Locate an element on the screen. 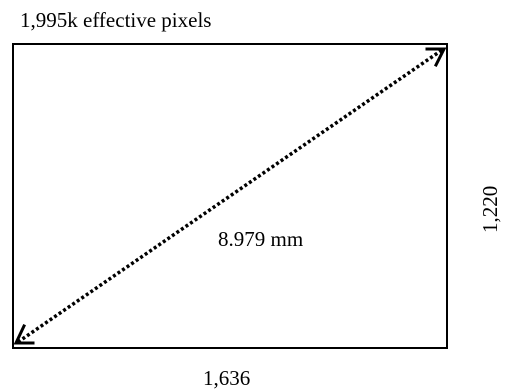 Image resolution: width=506 pixels, height=390 pixels. arrowhead-bottom-left-icon is located at coordinates (24, 334).